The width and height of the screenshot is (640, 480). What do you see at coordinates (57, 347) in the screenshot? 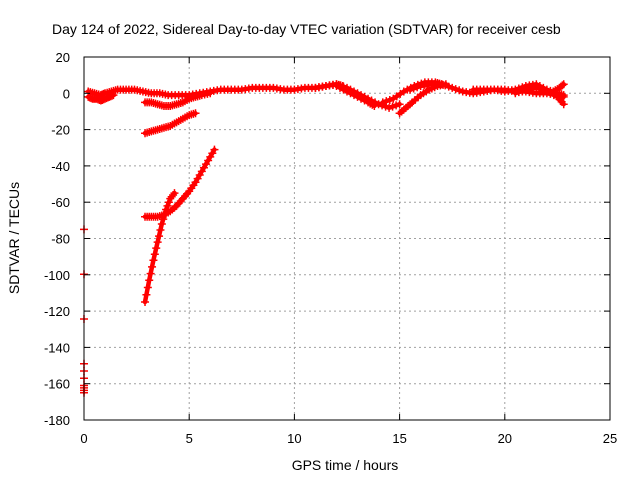
I see `y-tick-label: -140` at bounding box center [57, 347].